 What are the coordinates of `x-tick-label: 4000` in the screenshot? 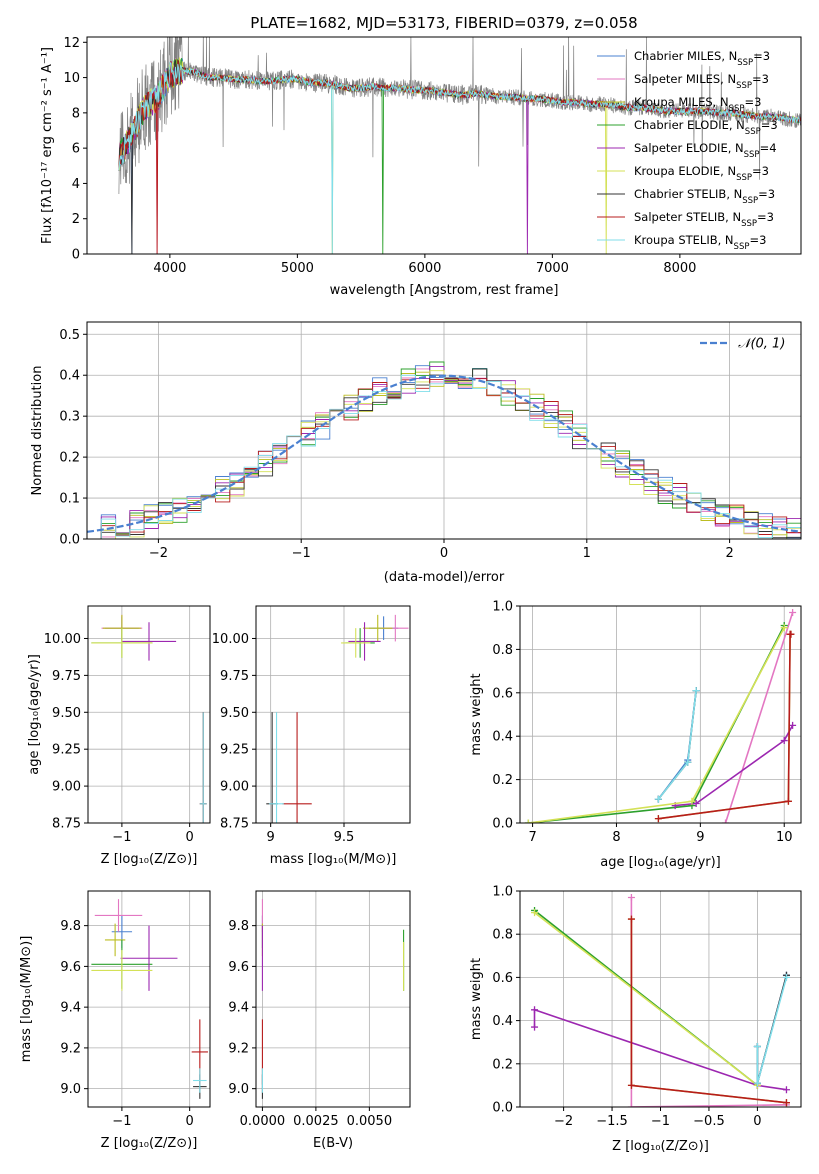 It's located at (169, 268).